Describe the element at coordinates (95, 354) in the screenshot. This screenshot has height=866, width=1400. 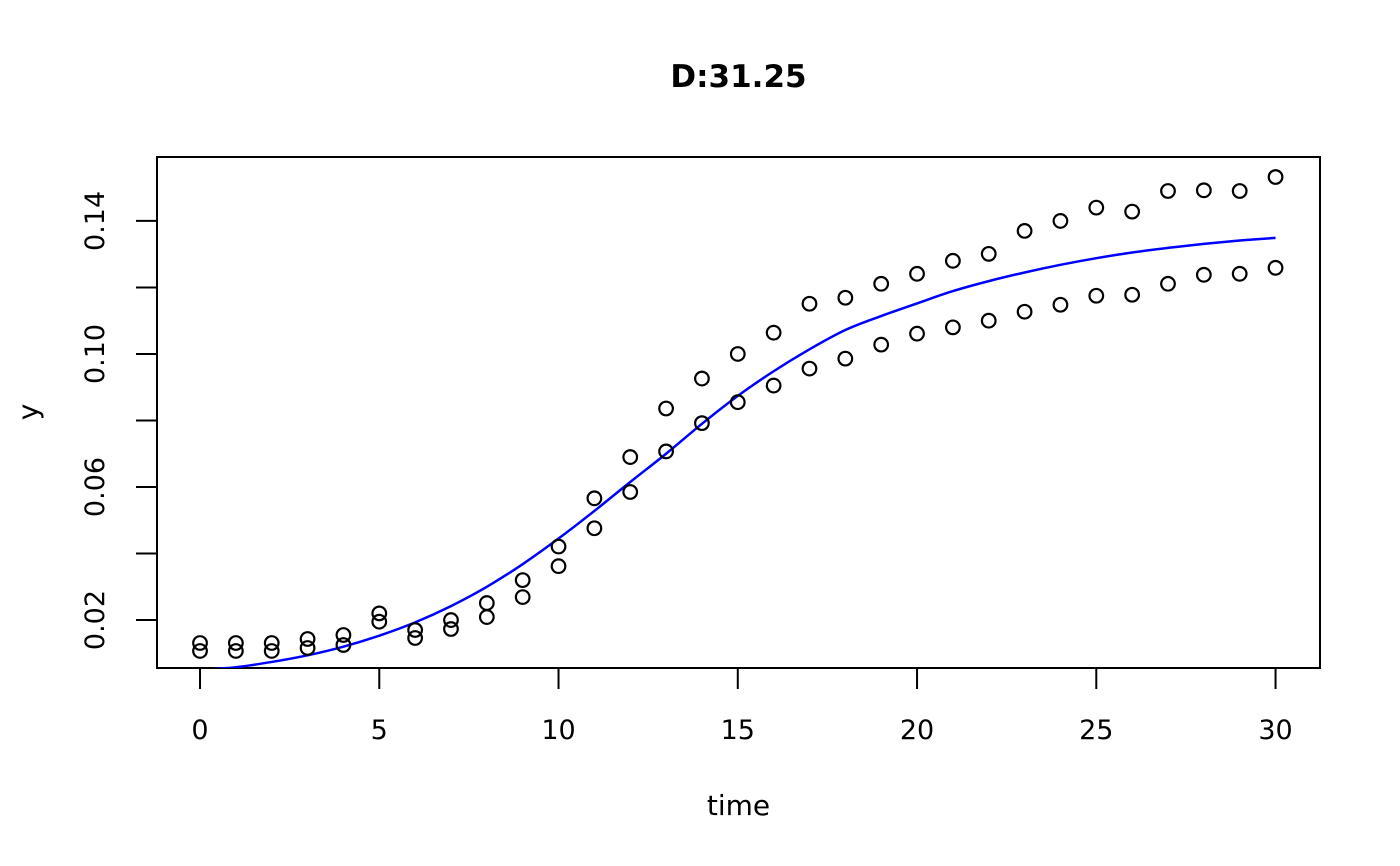
I see `y-tick-label: 0.10` at that location.